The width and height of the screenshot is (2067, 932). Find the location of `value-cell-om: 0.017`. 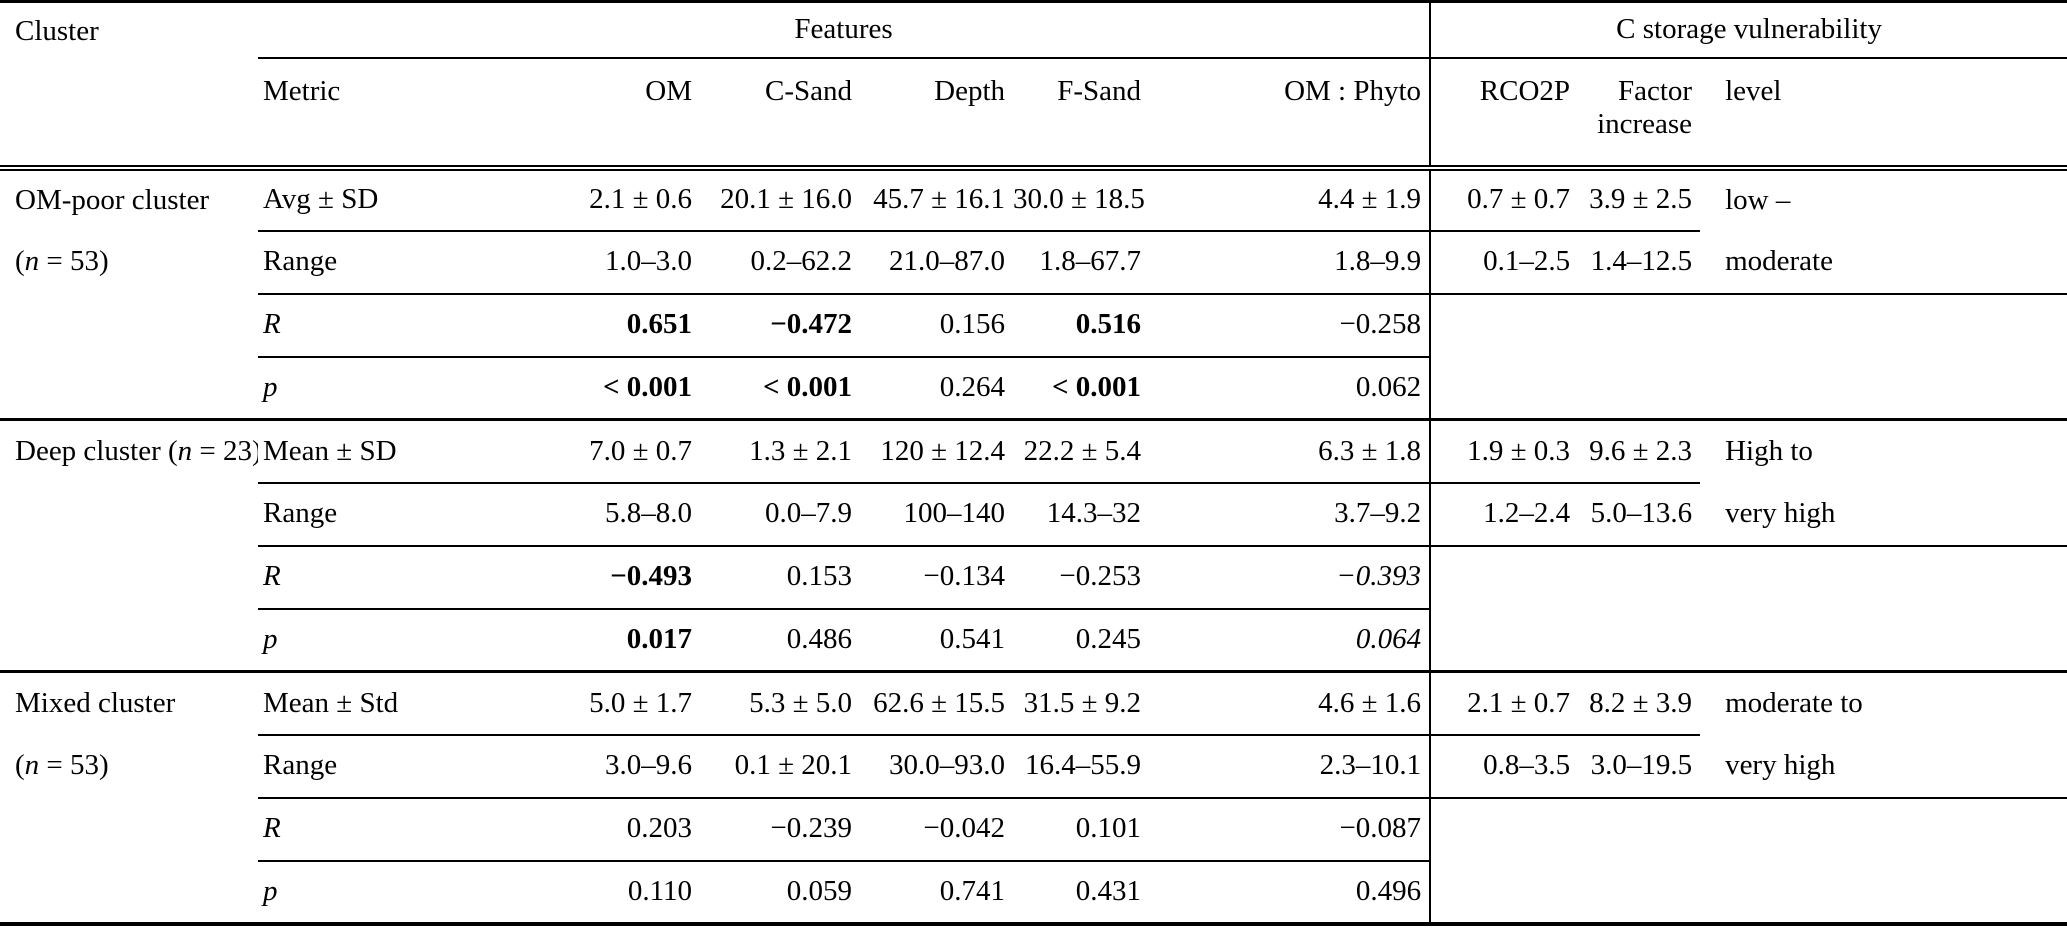

value-cell-om: 0.017 is located at coordinates (562, 640).